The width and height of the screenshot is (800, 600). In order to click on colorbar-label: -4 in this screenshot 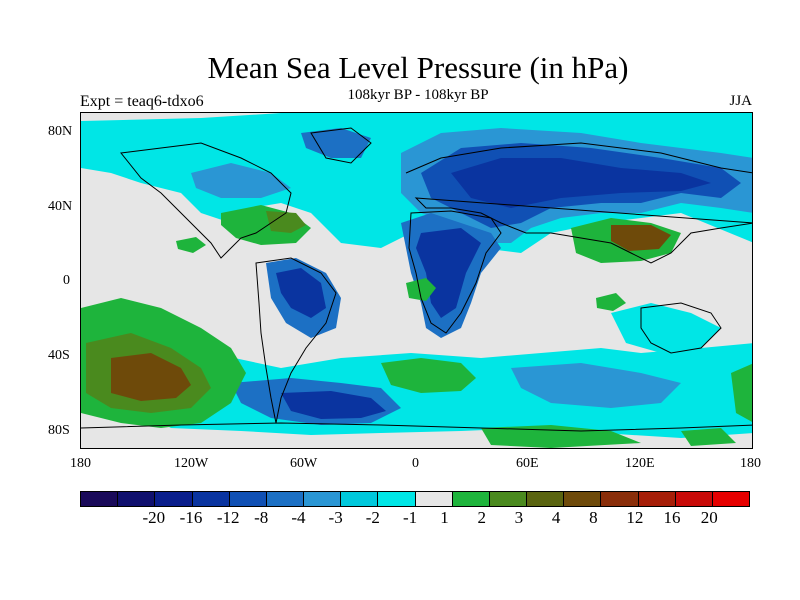, I will do `click(298, 517)`.